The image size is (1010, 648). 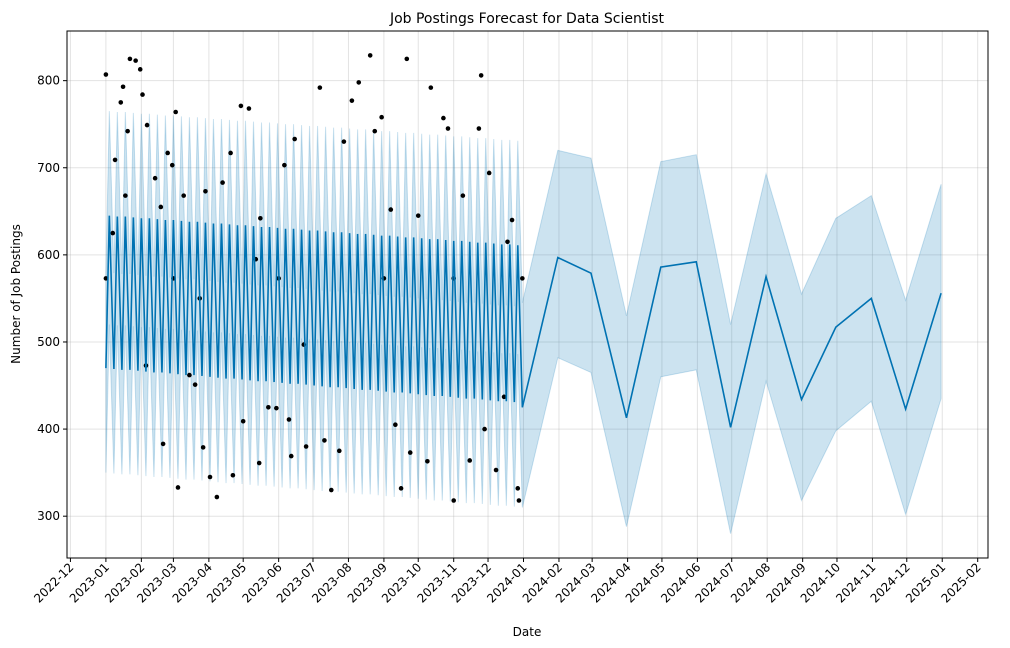 What do you see at coordinates (16, 294) in the screenshot?
I see `y-axis-label: Number of Job Postings` at bounding box center [16, 294].